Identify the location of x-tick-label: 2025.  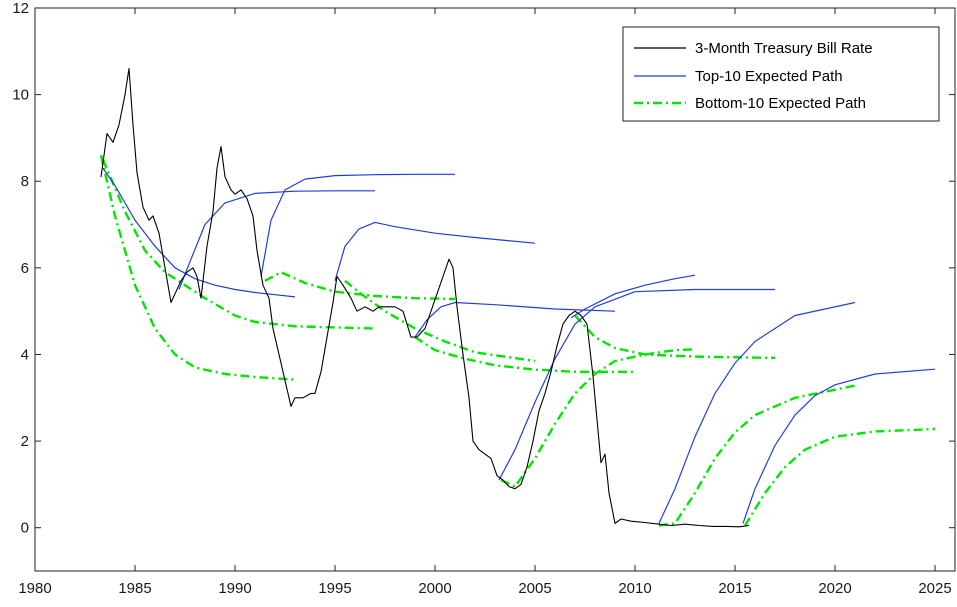
(934, 588).